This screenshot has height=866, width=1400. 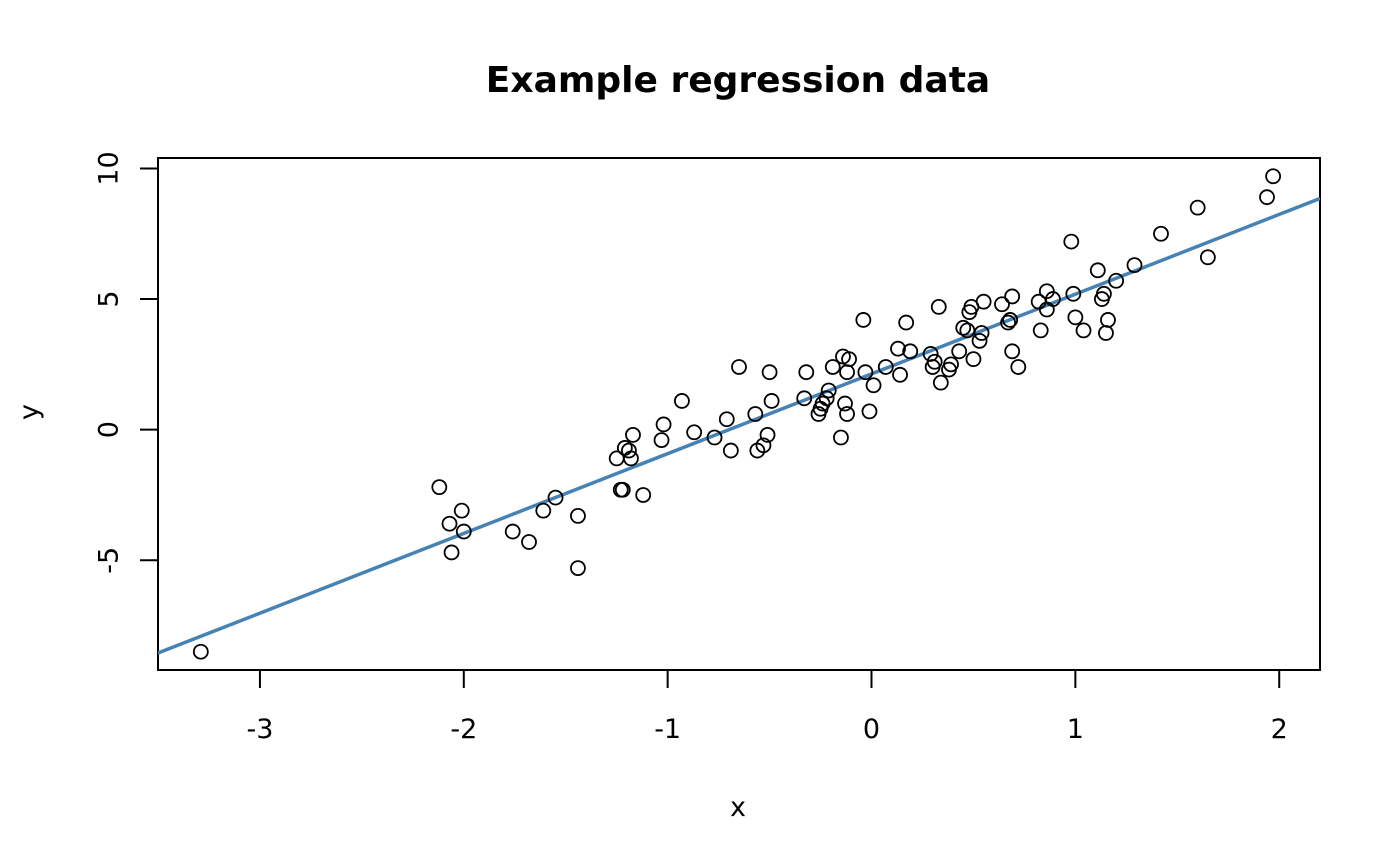 I want to click on y-tick-label: 5, so click(x=108, y=298).